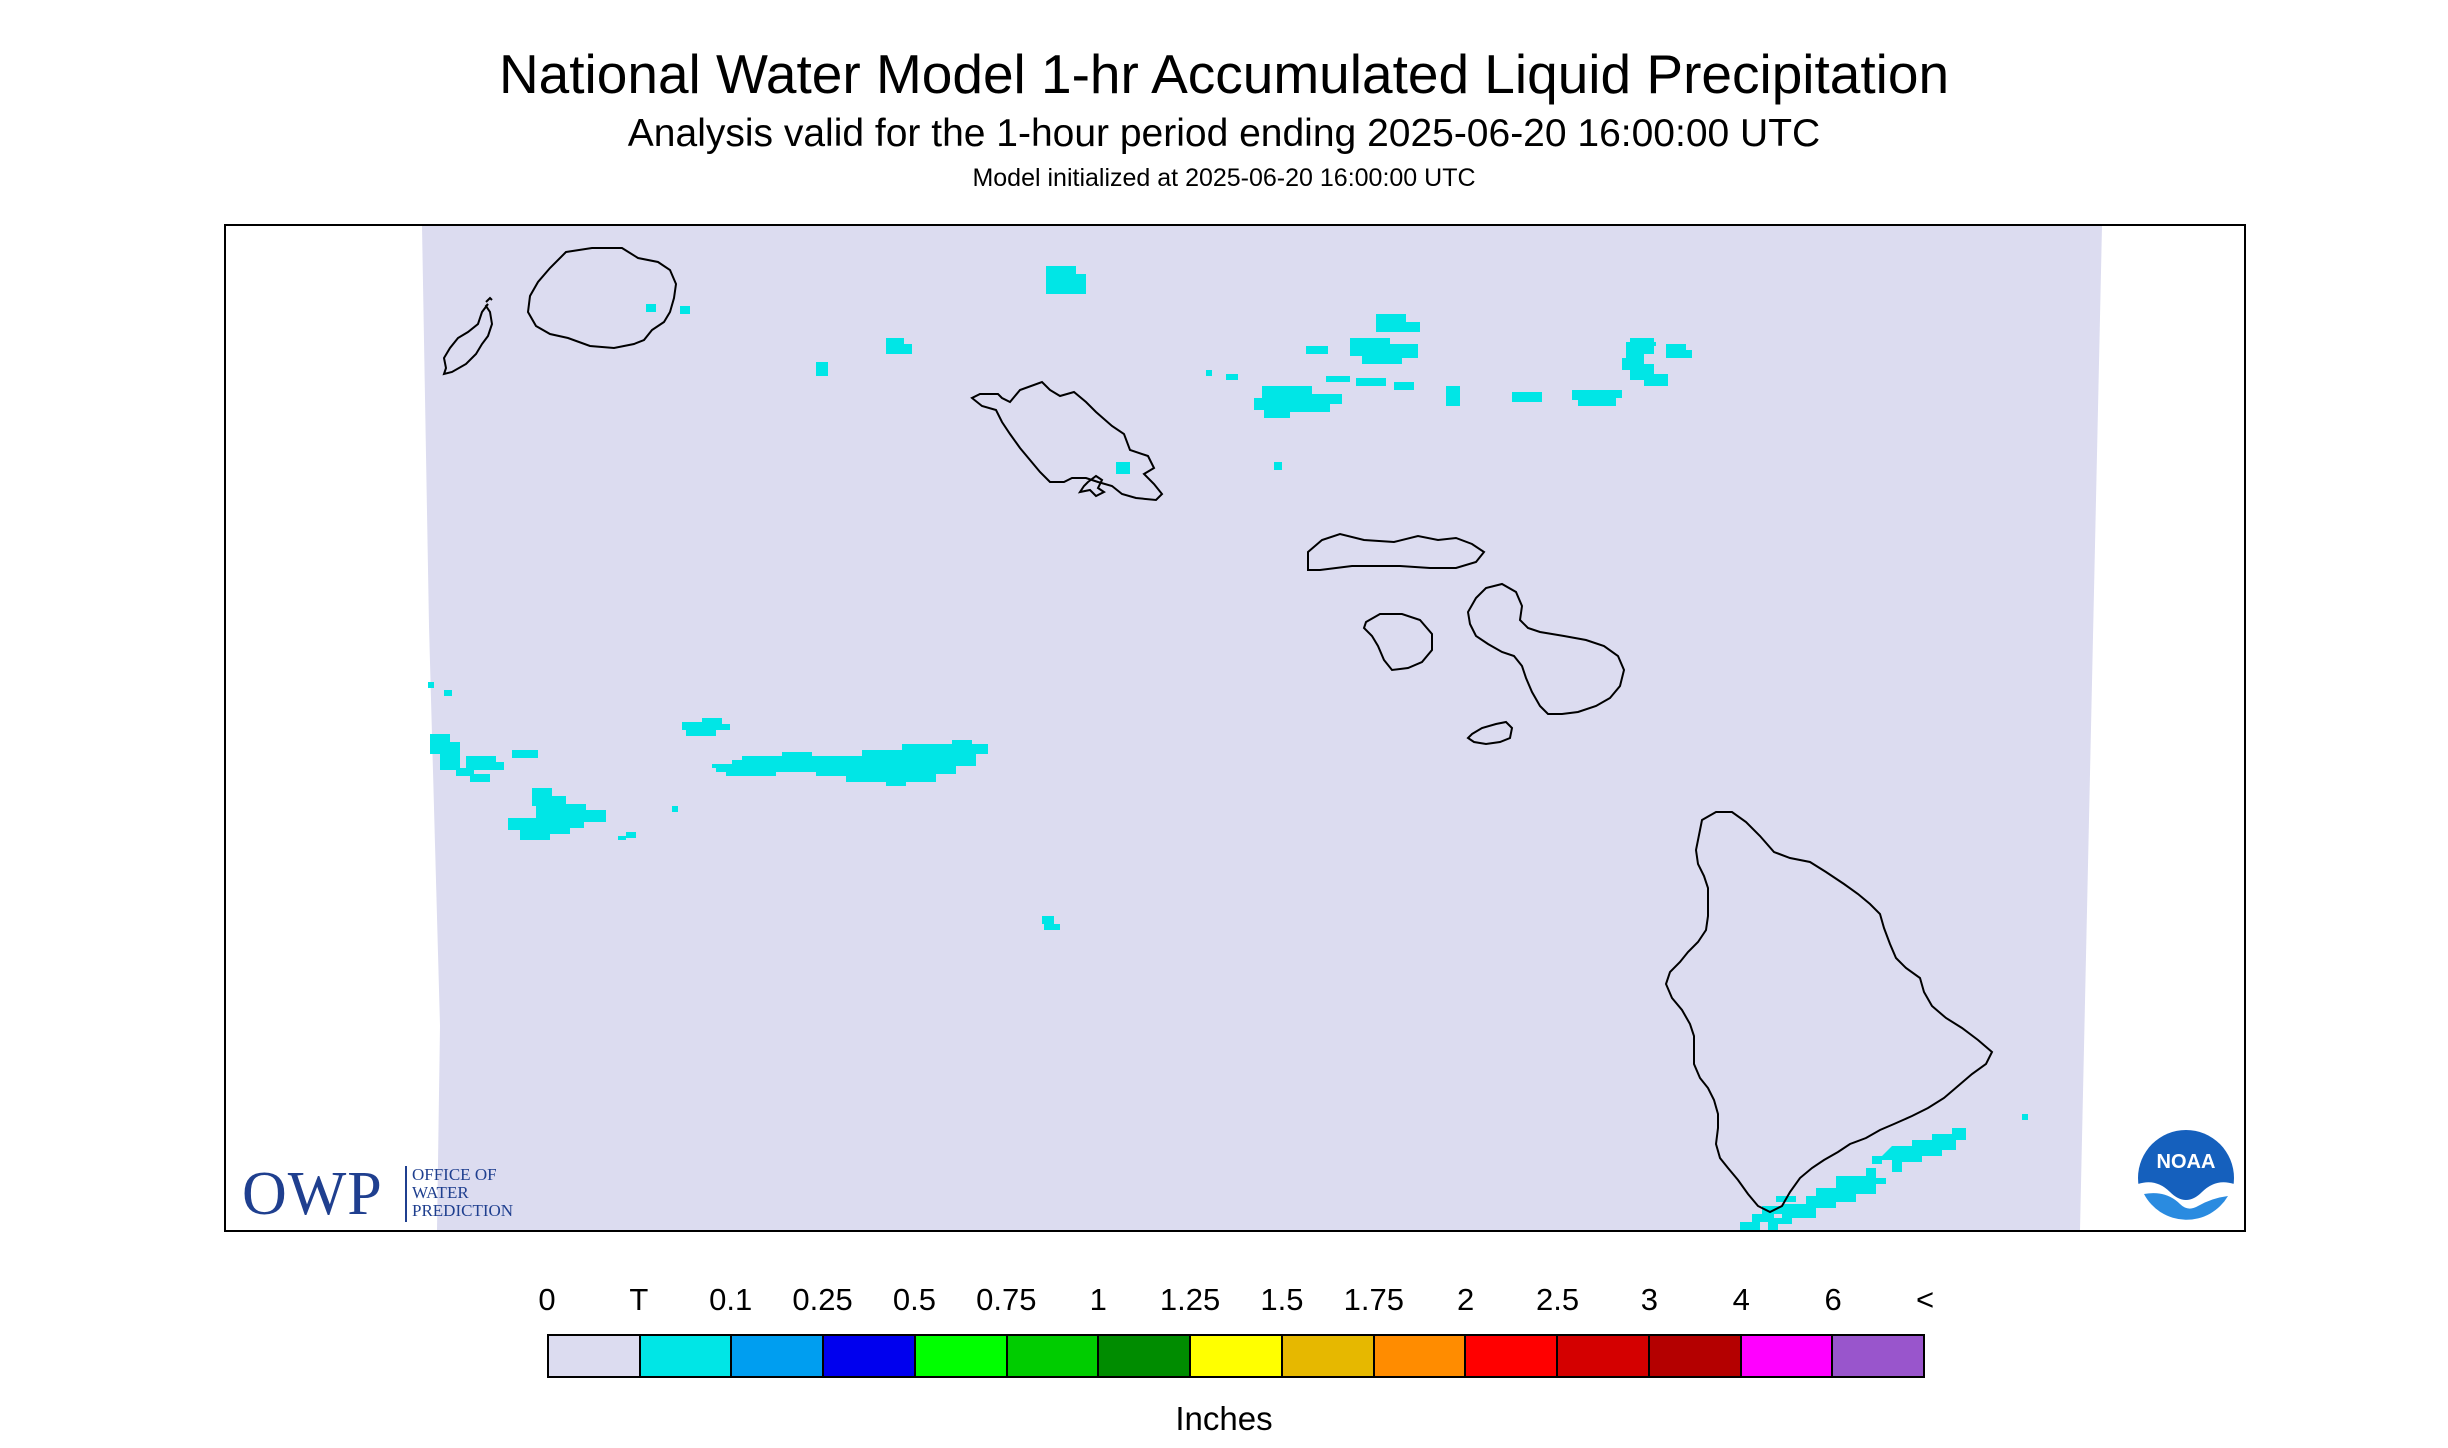  What do you see at coordinates (406, 1194) in the screenshot?
I see `owp-logo-separator` at bounding box center [406, 1194].